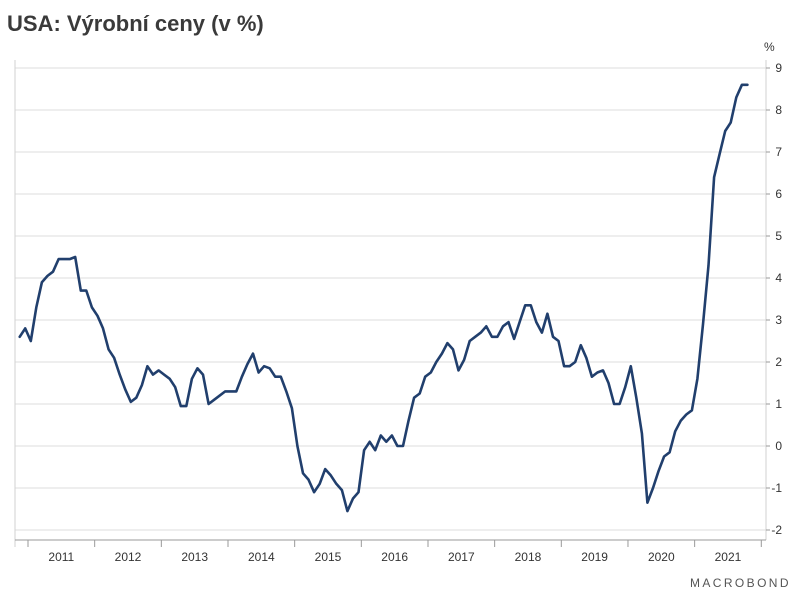  What do you see at coordinates (778, 404) in the screenshot?
I see `y-tick-label: 1` at bounding box center [778, 404].